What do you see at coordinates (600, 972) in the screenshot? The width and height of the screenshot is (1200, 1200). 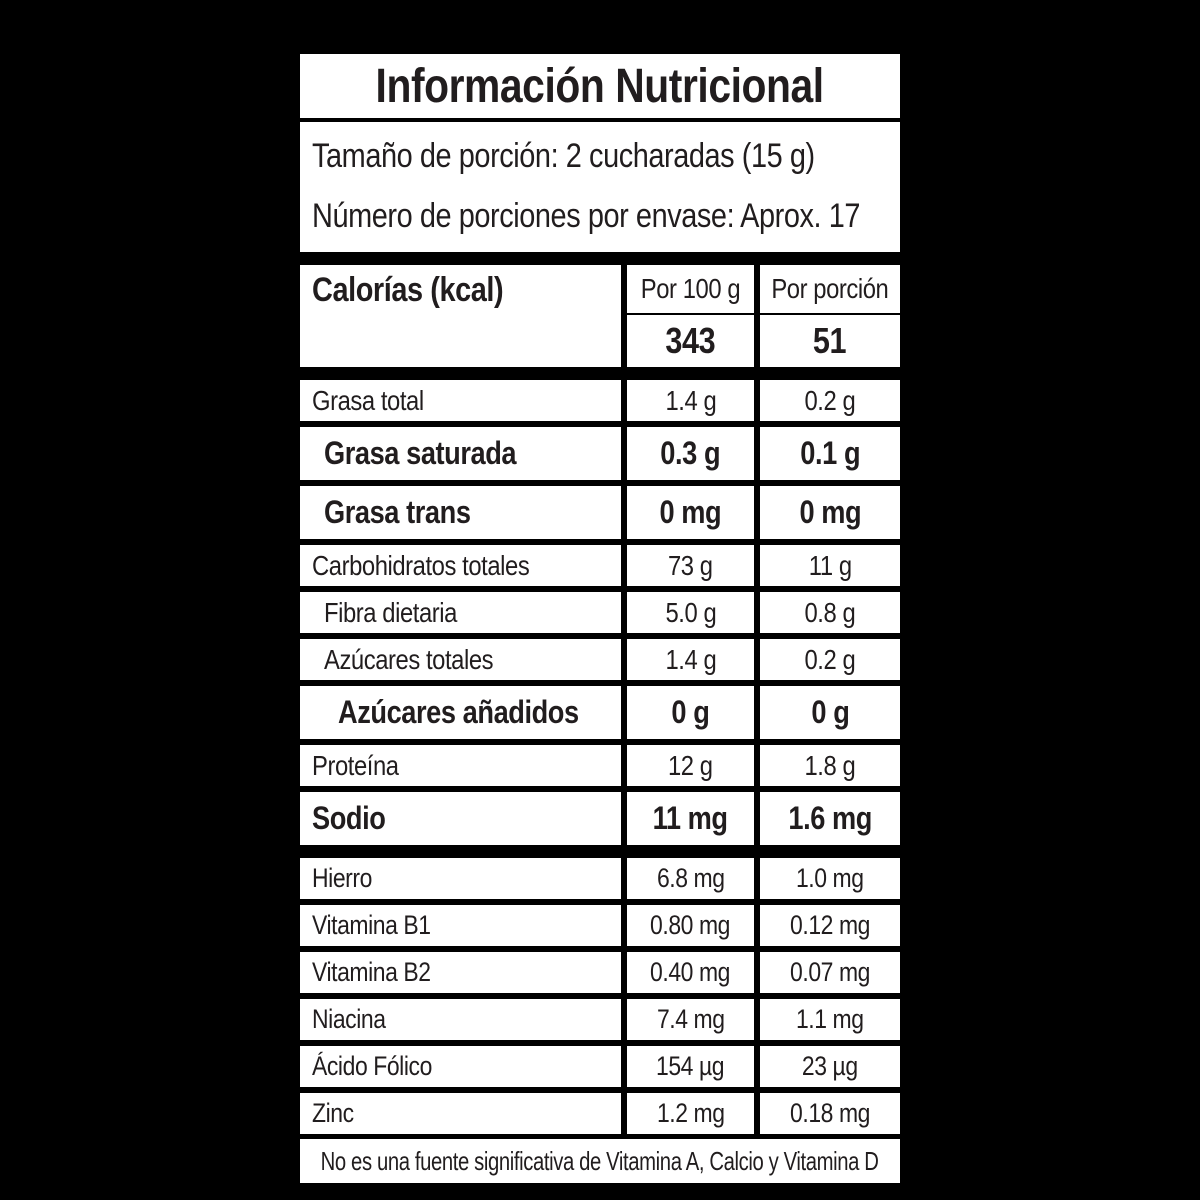 I see `nutrient-row-vitamina-b2: Vitamina B2 0.40 mg 0.07 mg` at bounding box center [600, 972].